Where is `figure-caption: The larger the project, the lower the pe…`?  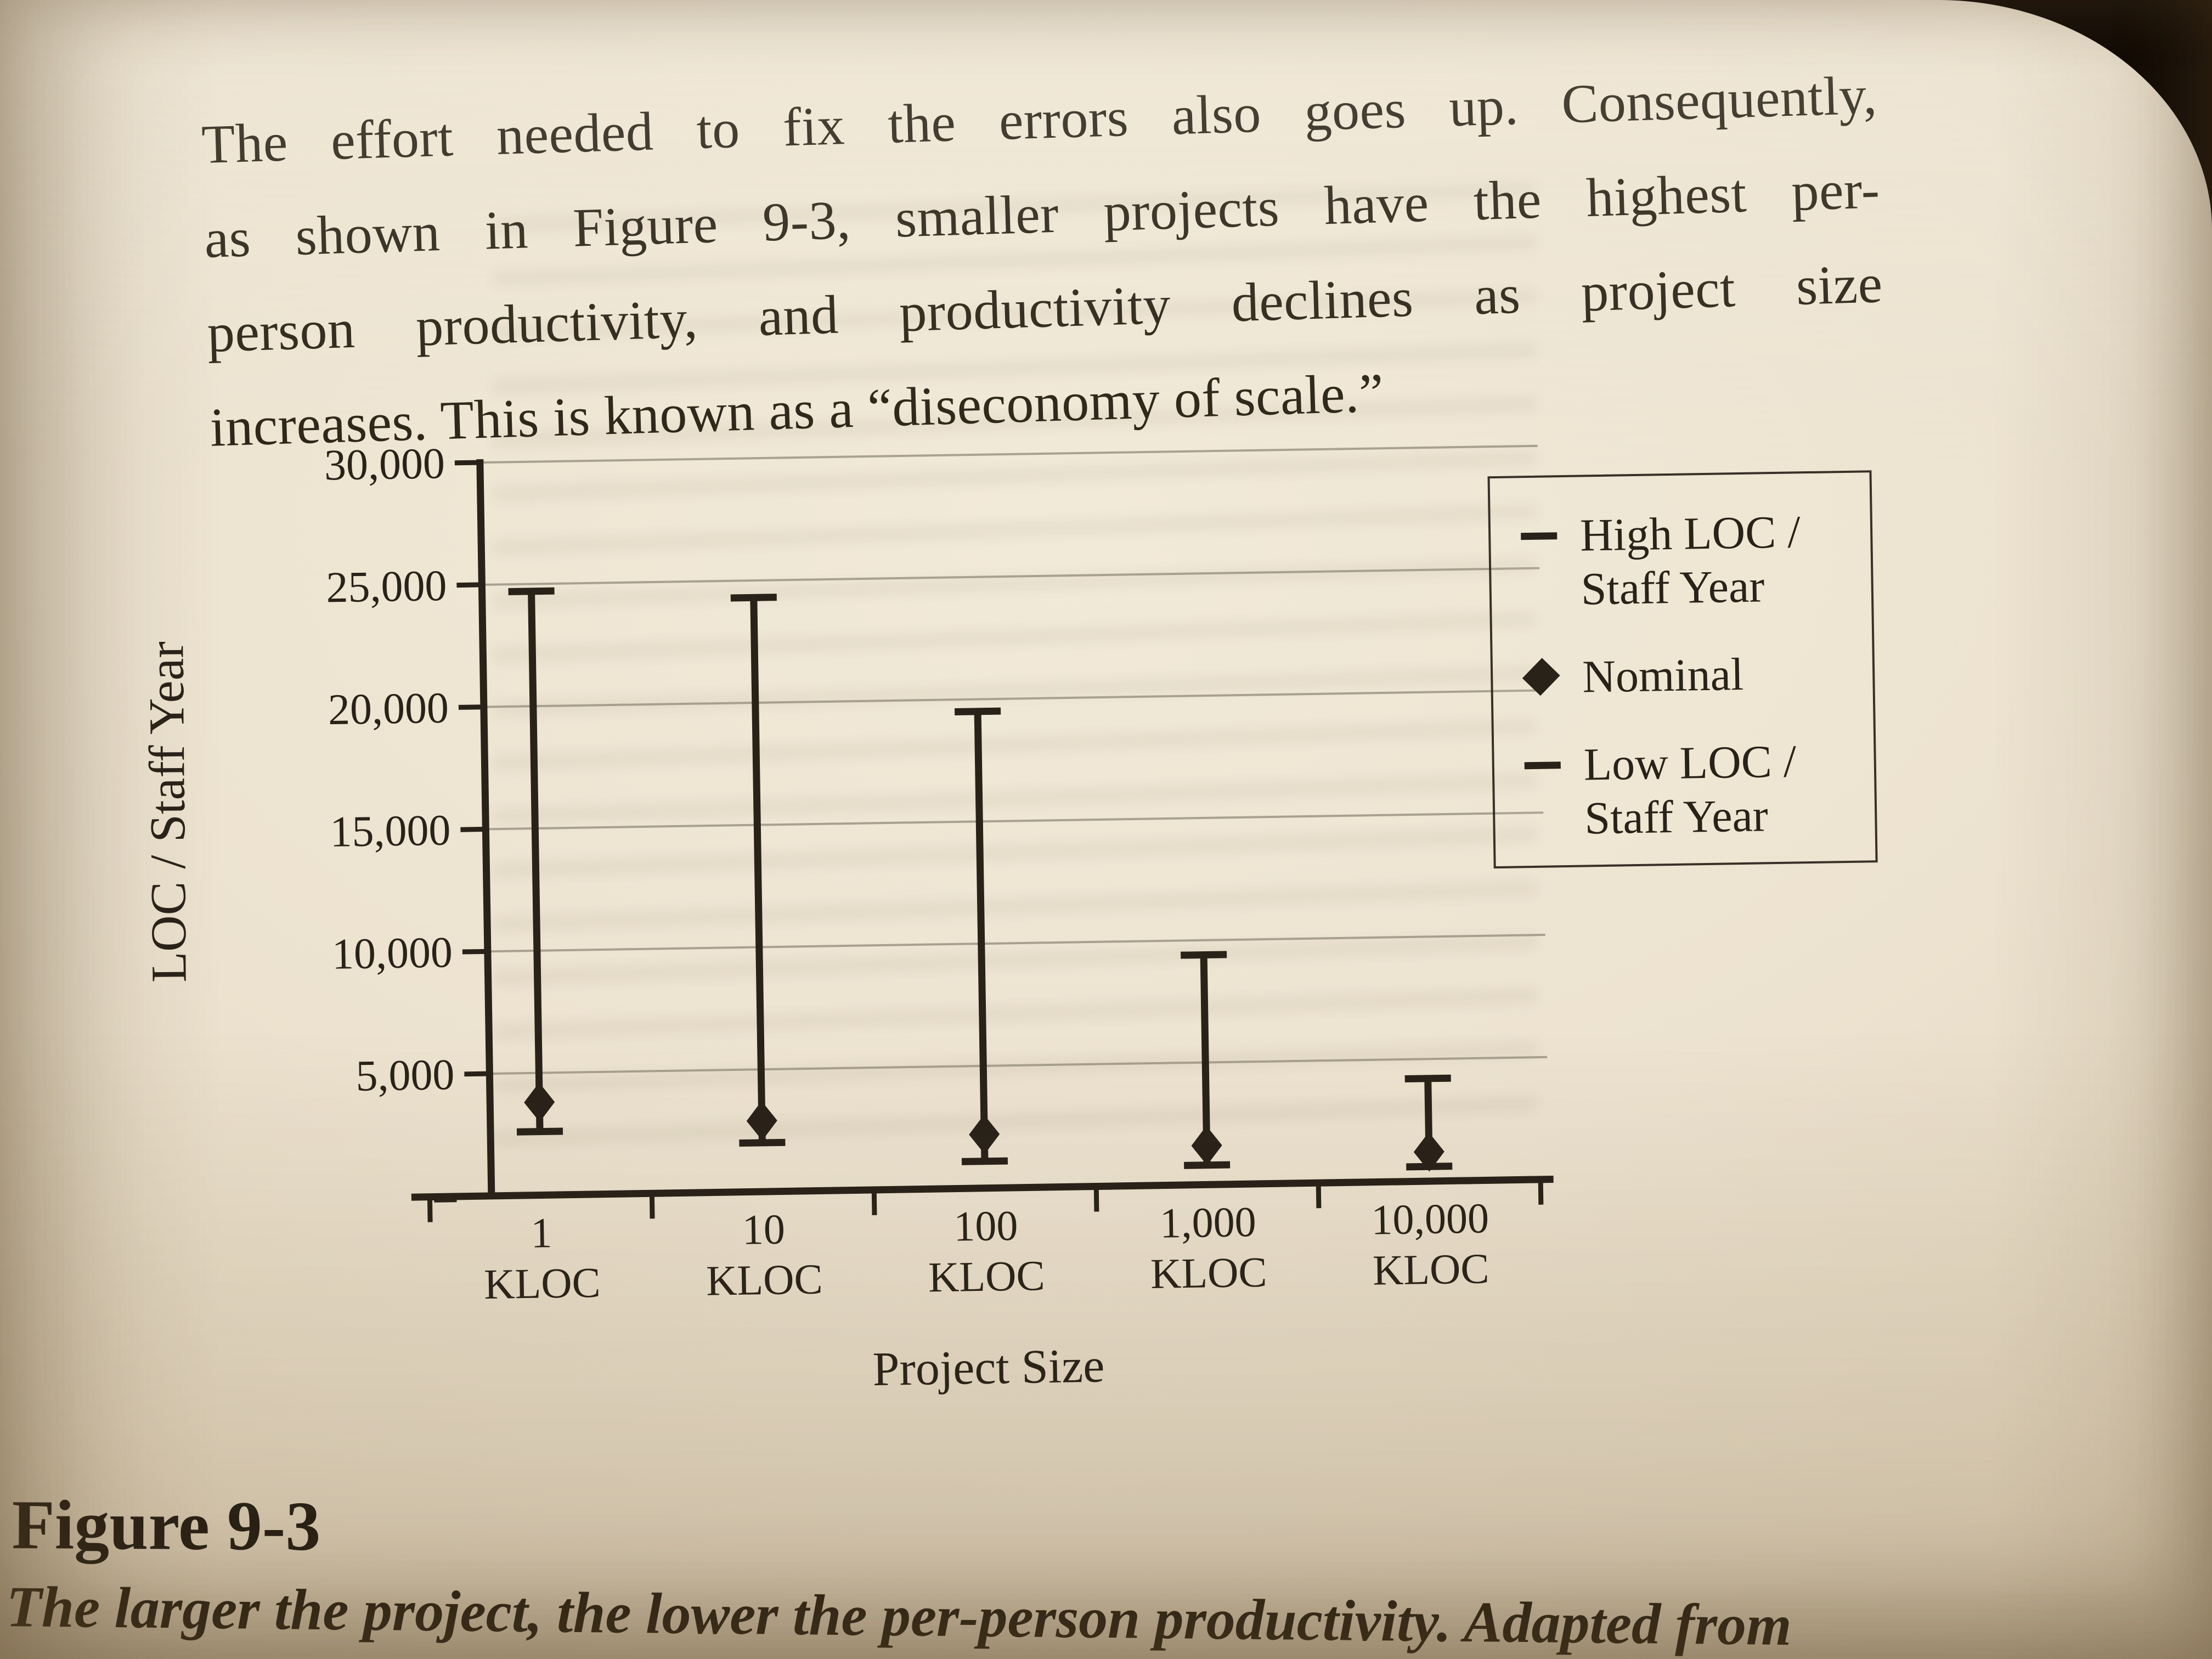
figure-caption: The larger the project, the lower the pe… is located at coordinates (899, 1617).